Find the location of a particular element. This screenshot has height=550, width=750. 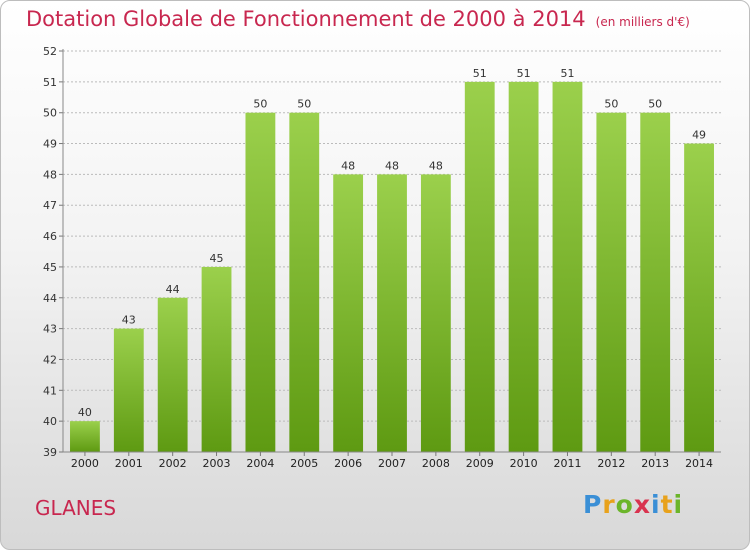

x-tick-label: 2000 is located at coordinates (85, 463).